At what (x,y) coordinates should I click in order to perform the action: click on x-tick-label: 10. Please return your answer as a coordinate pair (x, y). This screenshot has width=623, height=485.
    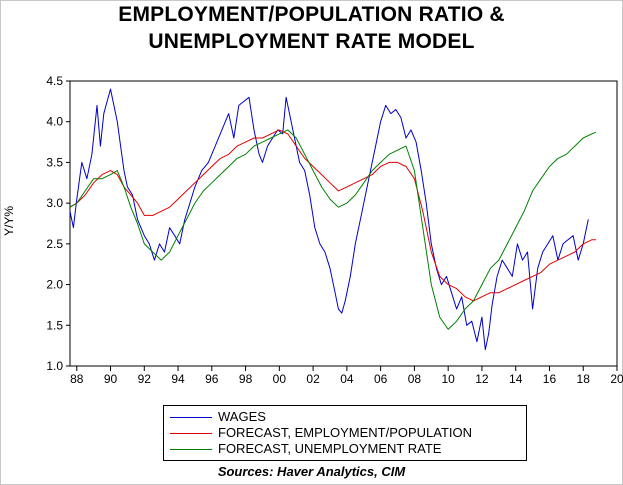
    Looking at the image, I should click on (448, 379).